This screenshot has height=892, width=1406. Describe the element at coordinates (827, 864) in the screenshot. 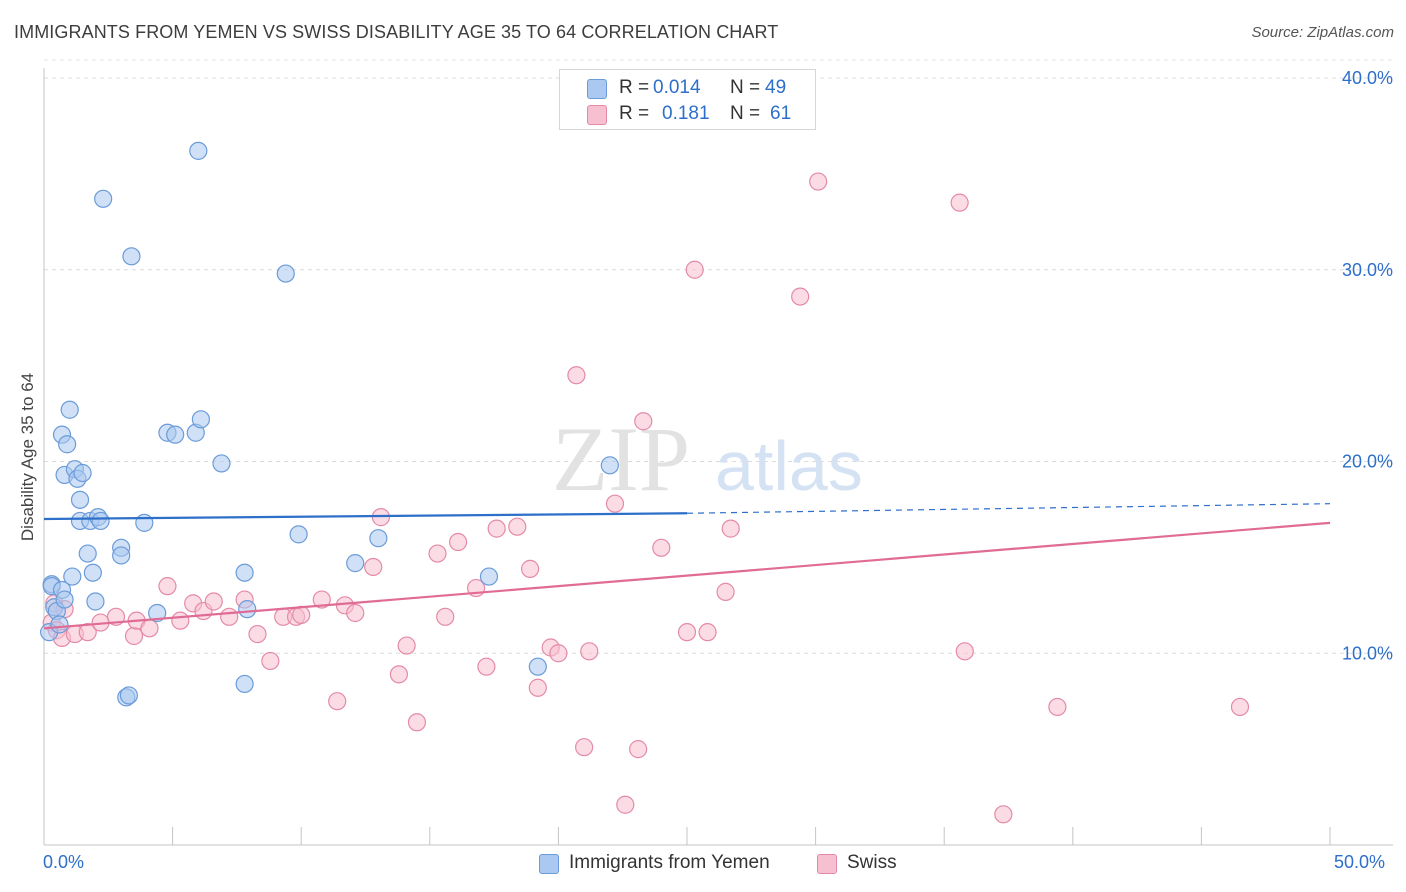

I see `legend-swatch-swiss` at that location.